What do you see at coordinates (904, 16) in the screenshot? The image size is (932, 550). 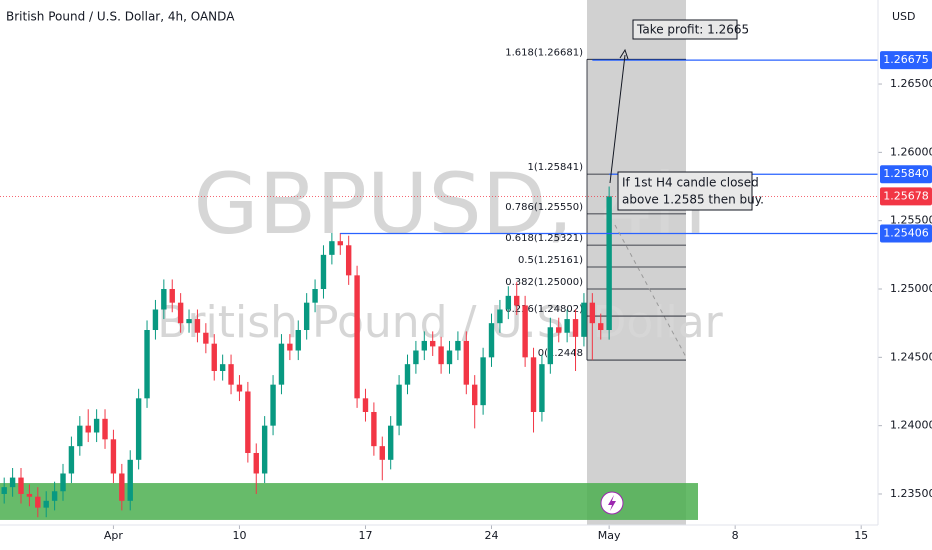 I see `currency-label: USD` at bounding box center [904, 16].